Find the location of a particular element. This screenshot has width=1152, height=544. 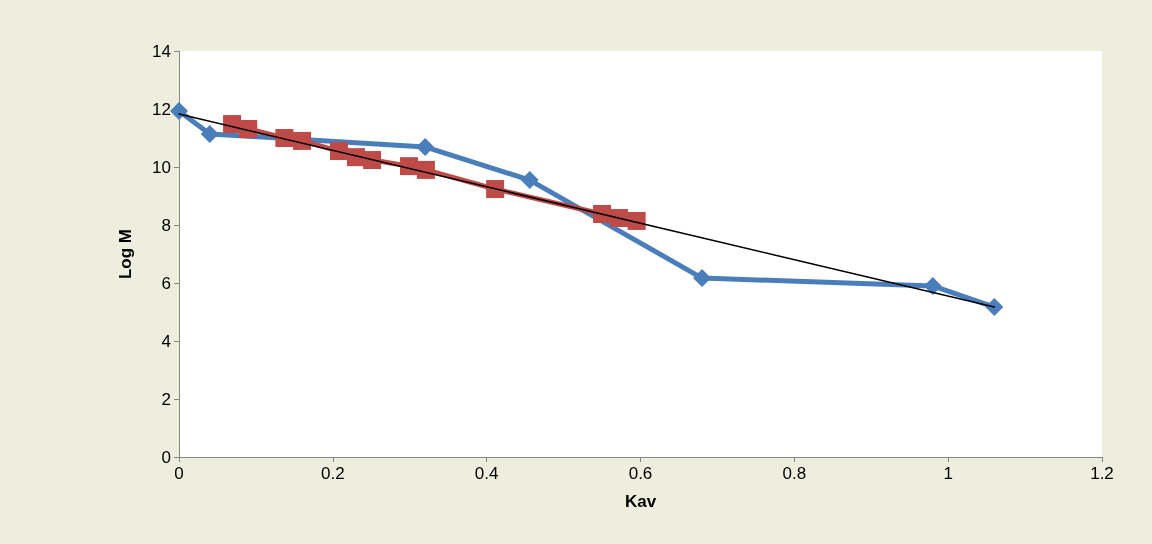

x-tick-label: 0.2 is located at coordinates (333, 473).